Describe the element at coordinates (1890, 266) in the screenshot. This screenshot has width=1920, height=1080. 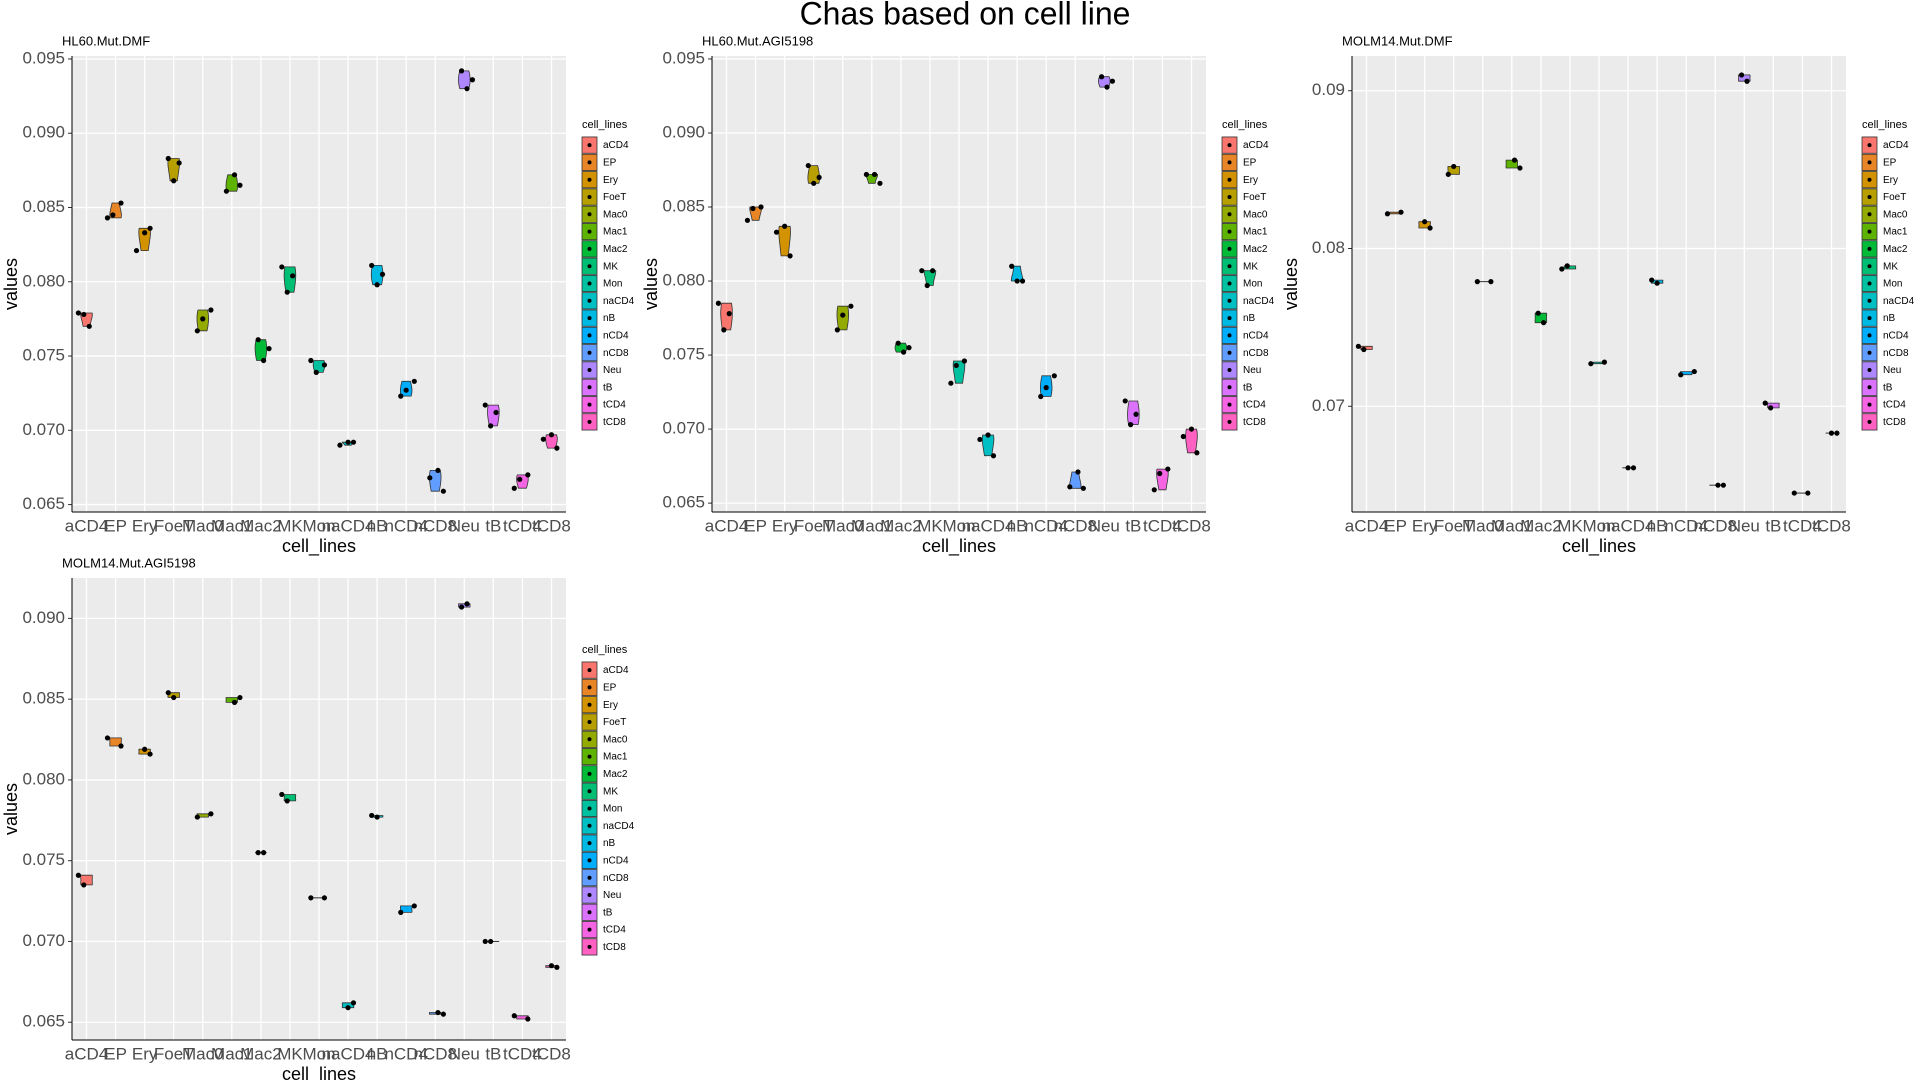
I see `legend-label: MK` at that location.